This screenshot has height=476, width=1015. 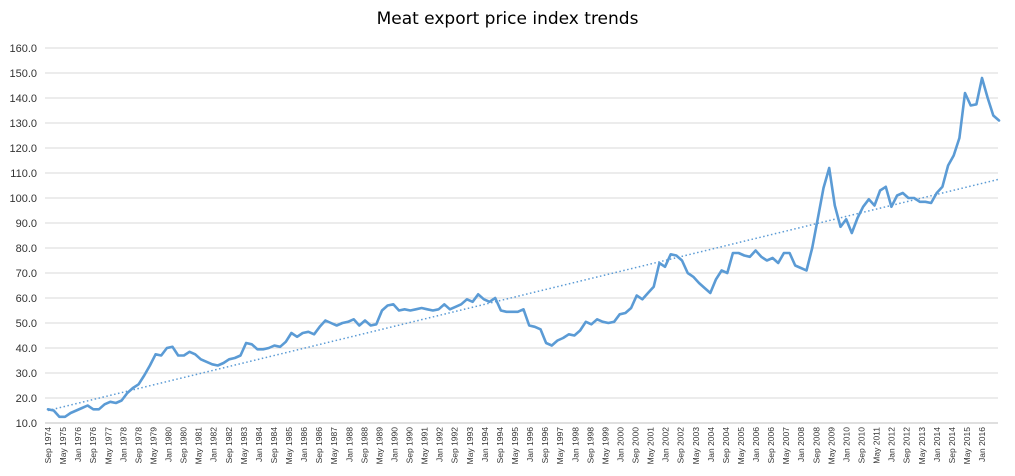 I want to click on y-tick-label: 60.0, so click(x=26, y=299).